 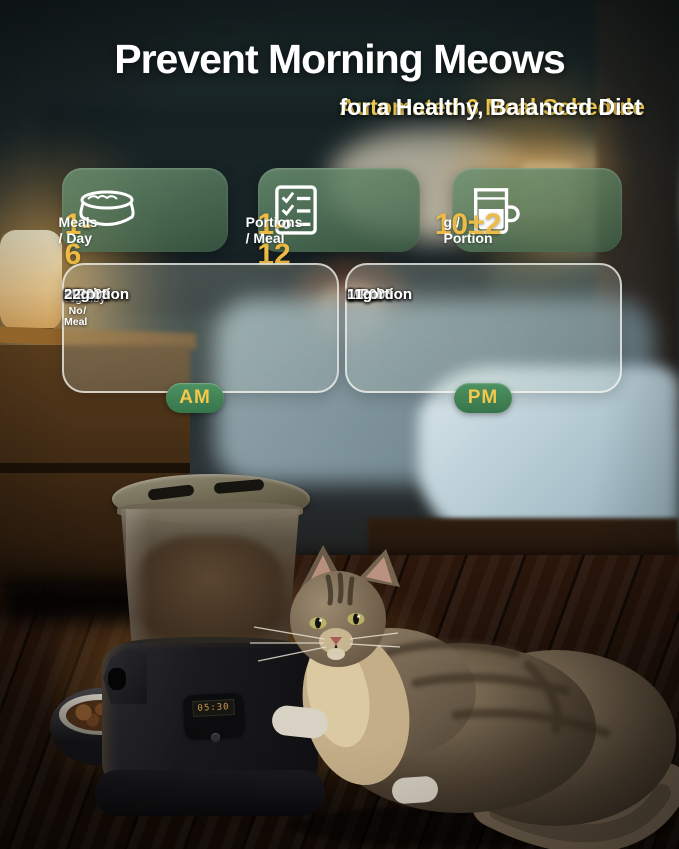 I want to click on meal-name: Meal 6, so click(x=370, y=294).